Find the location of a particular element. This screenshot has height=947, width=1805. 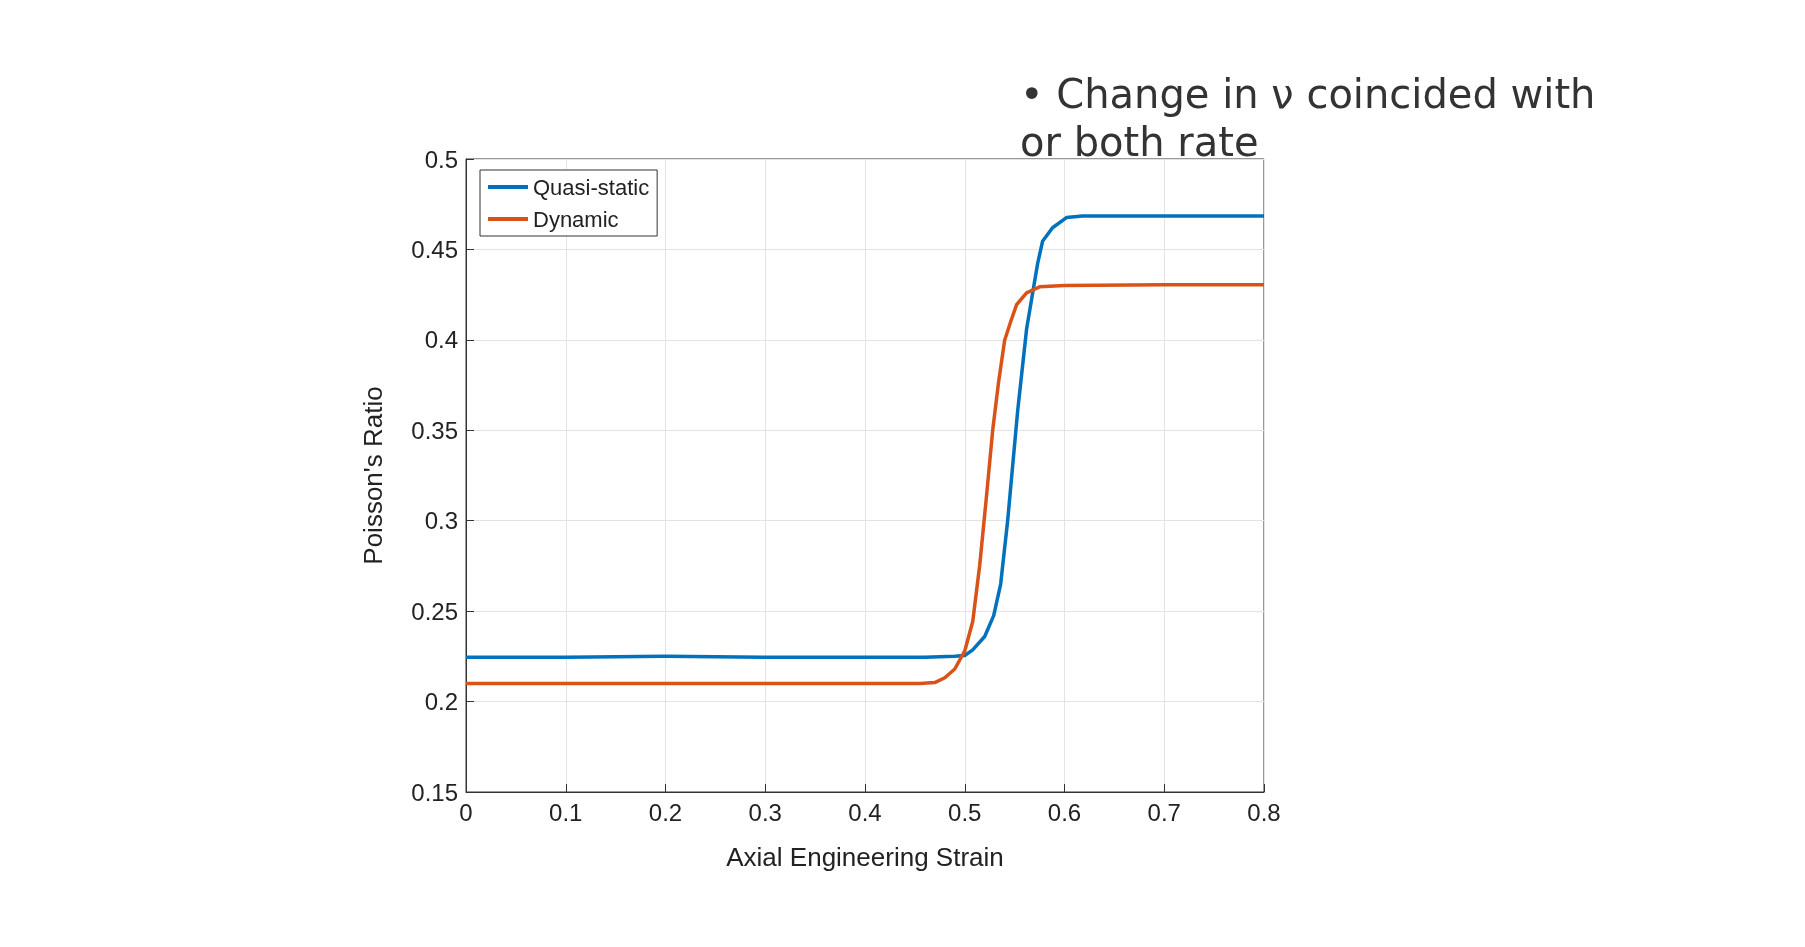

x-tick-label: 0.2 is located at coordinates (665, 812).